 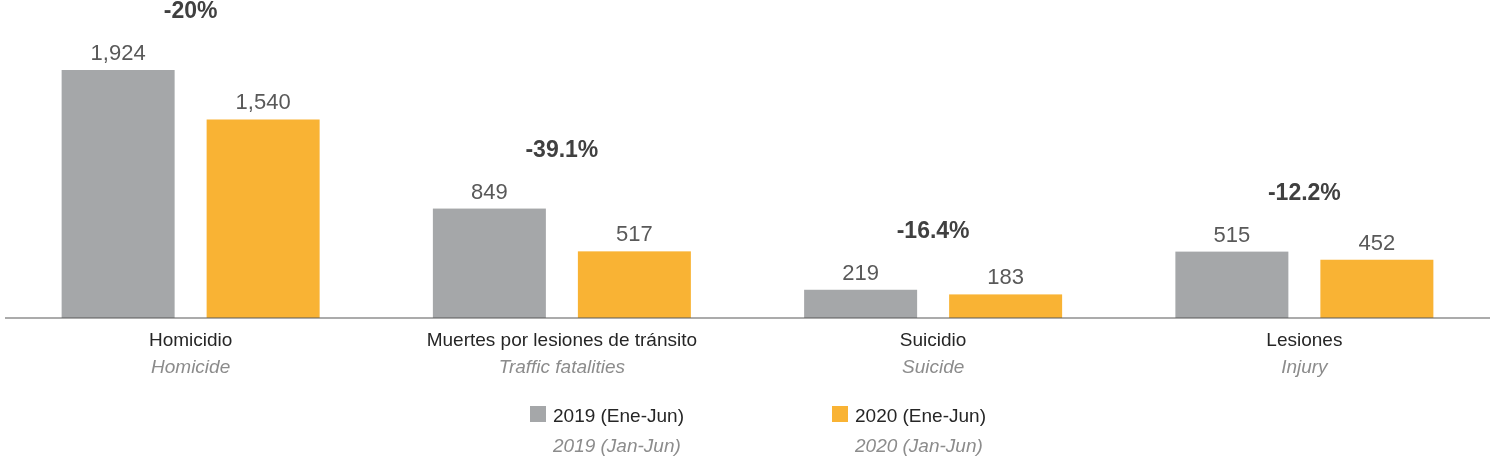 What do you see at coordinates (860, 272) in the screenshot?
I see `data-label: 219` at bounding box center [860, 272].